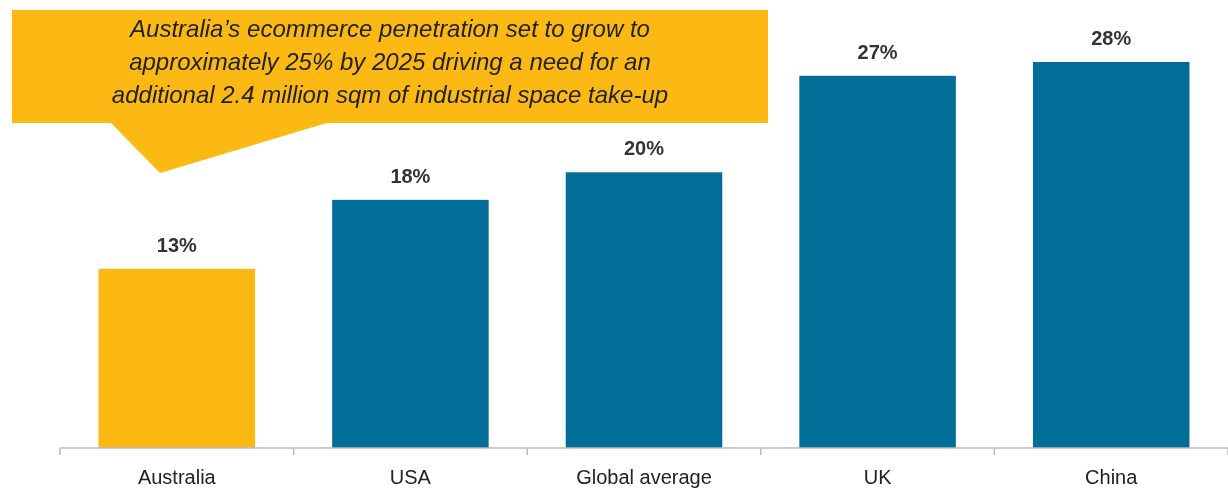 The image size is (1228, 488). I want to click on data-label: 27%, so click(877, 51).